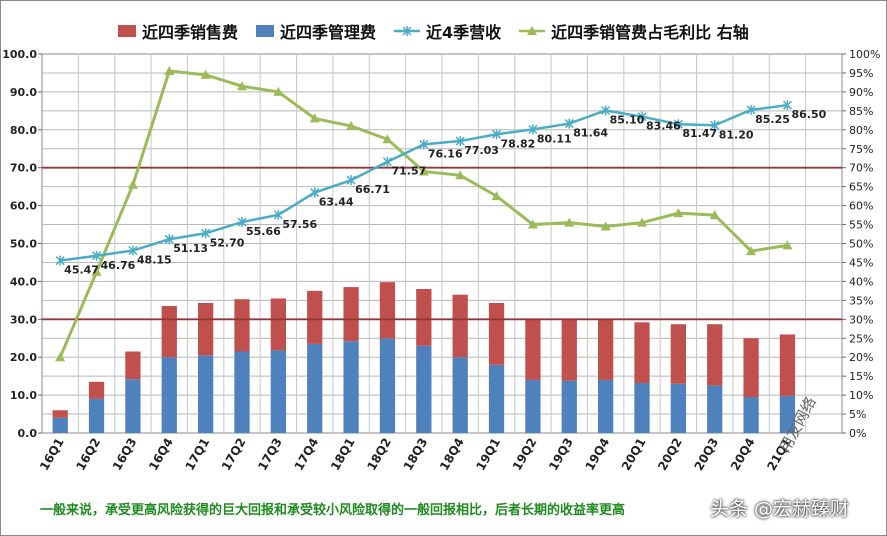  Describe the element at coordinates (307, 455) in the screenshot. I see `x-tick-label: 17Q4` at that location.